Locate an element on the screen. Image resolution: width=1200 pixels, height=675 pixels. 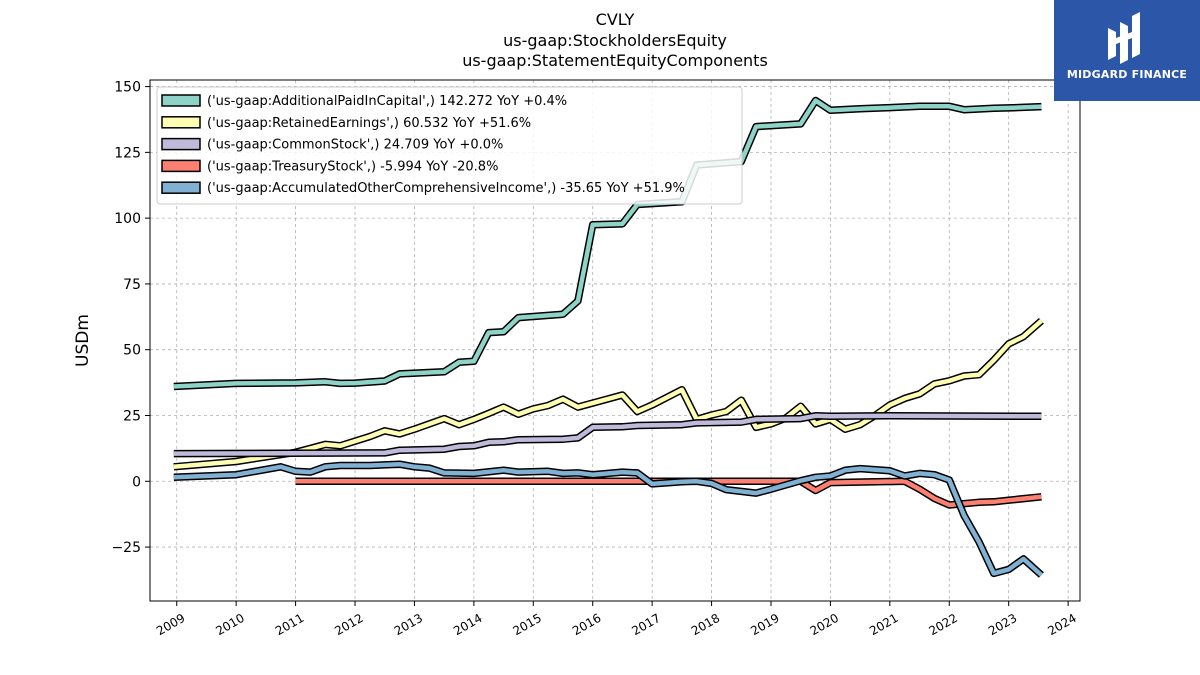
x-tick-label: 2021 is located at coordinates (883, 624).